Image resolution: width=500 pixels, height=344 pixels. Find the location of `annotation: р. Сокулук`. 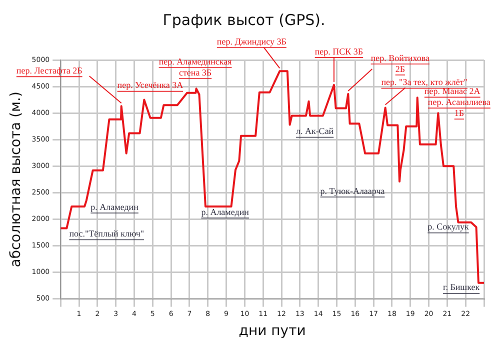

annotation: р. Сокулук is located at coordinates (449, 227).